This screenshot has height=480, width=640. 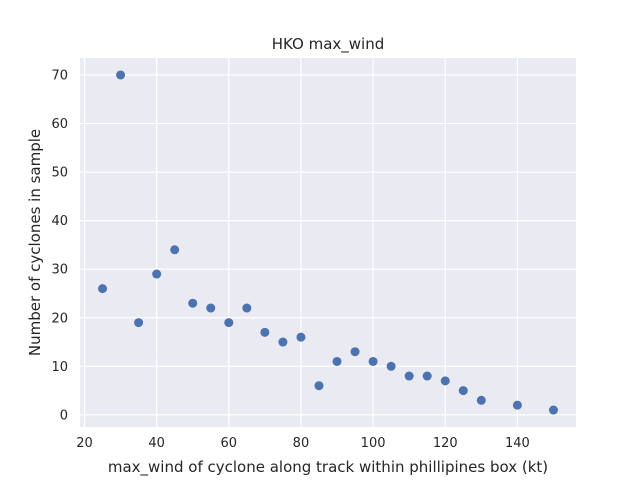 What do you see at coordinates (64, 415) in the screenshot?
I see `y-tick-label: 0` at bounding box center [64, 415].